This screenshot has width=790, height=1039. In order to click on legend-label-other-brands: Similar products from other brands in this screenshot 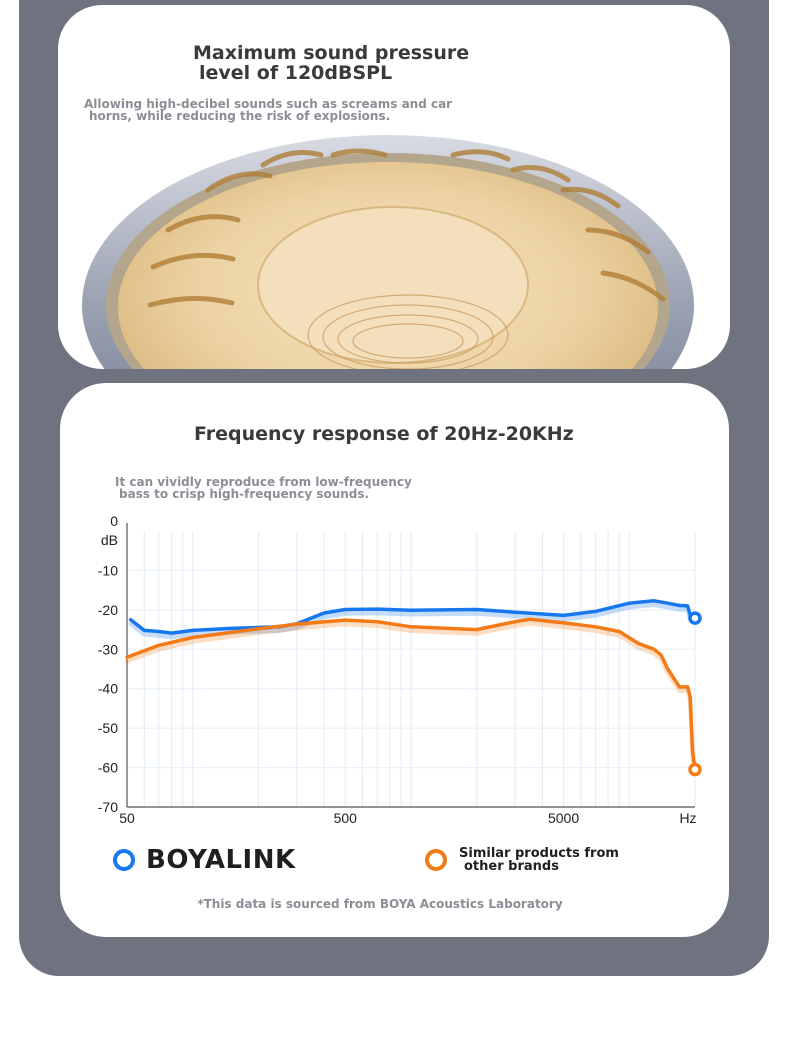, I will do `click(549, 860)`.